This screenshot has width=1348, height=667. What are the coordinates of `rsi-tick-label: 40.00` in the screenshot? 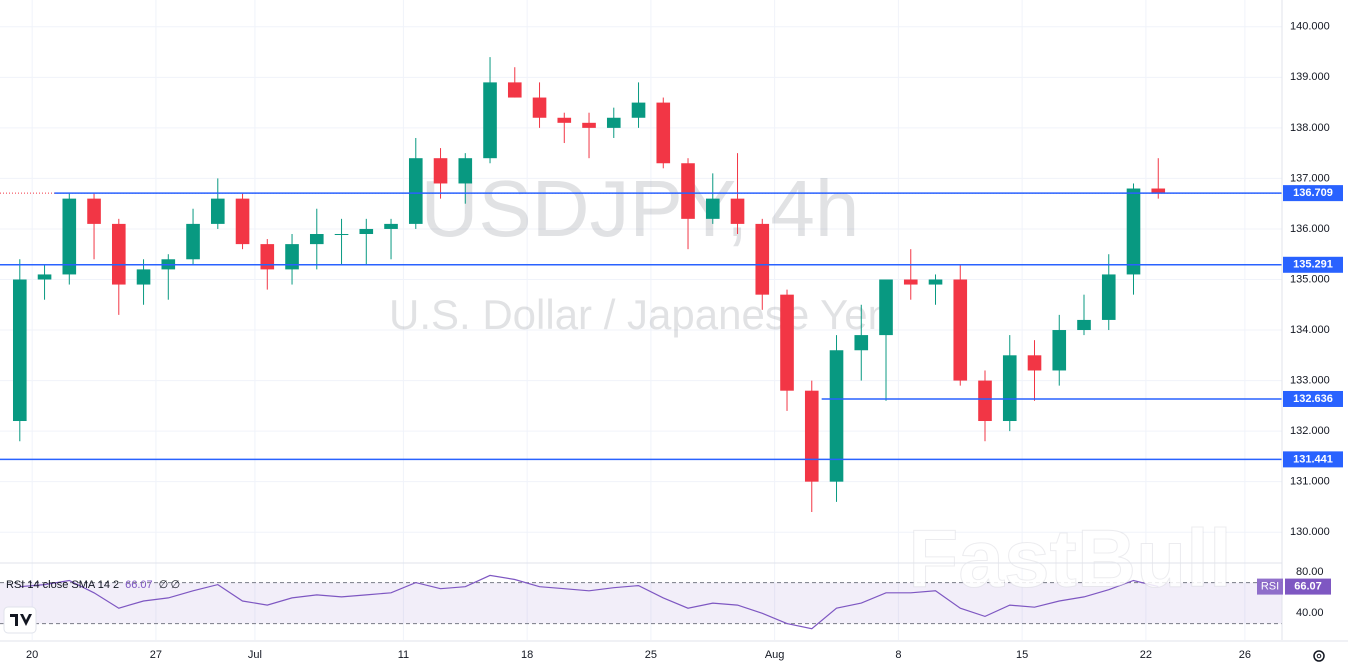 It's located at (1310, 613).